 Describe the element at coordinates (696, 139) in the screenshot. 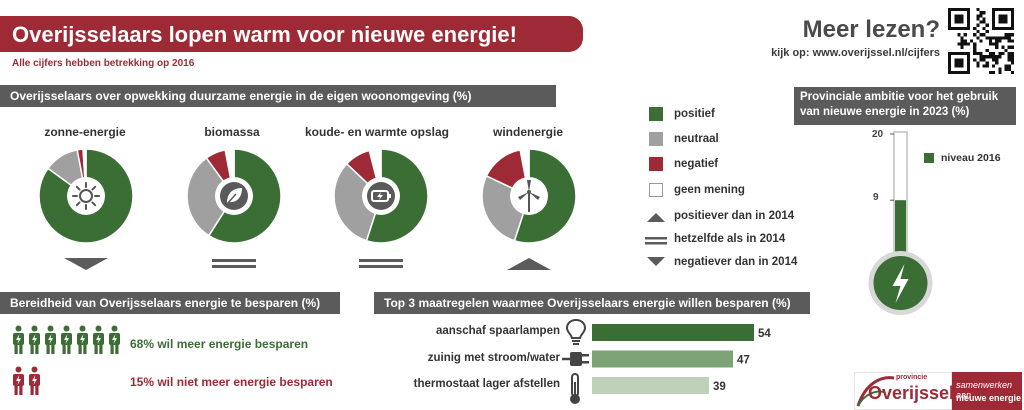

I see `legend-neutral: neutraal` at that location.